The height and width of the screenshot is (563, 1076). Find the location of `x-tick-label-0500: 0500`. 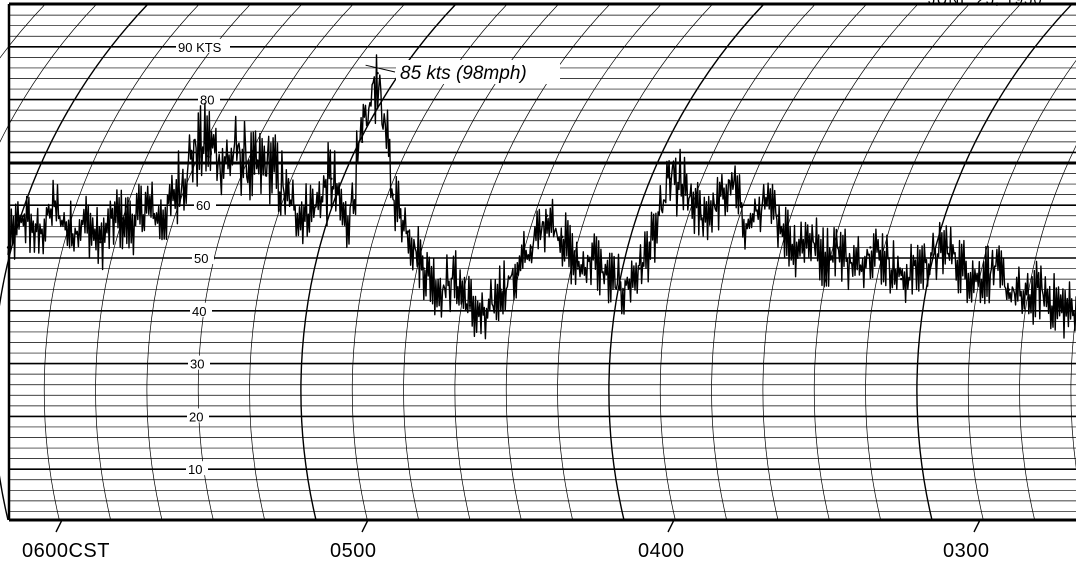

x-tick-label-0500: 0500 is located at coordinates (353, 551).